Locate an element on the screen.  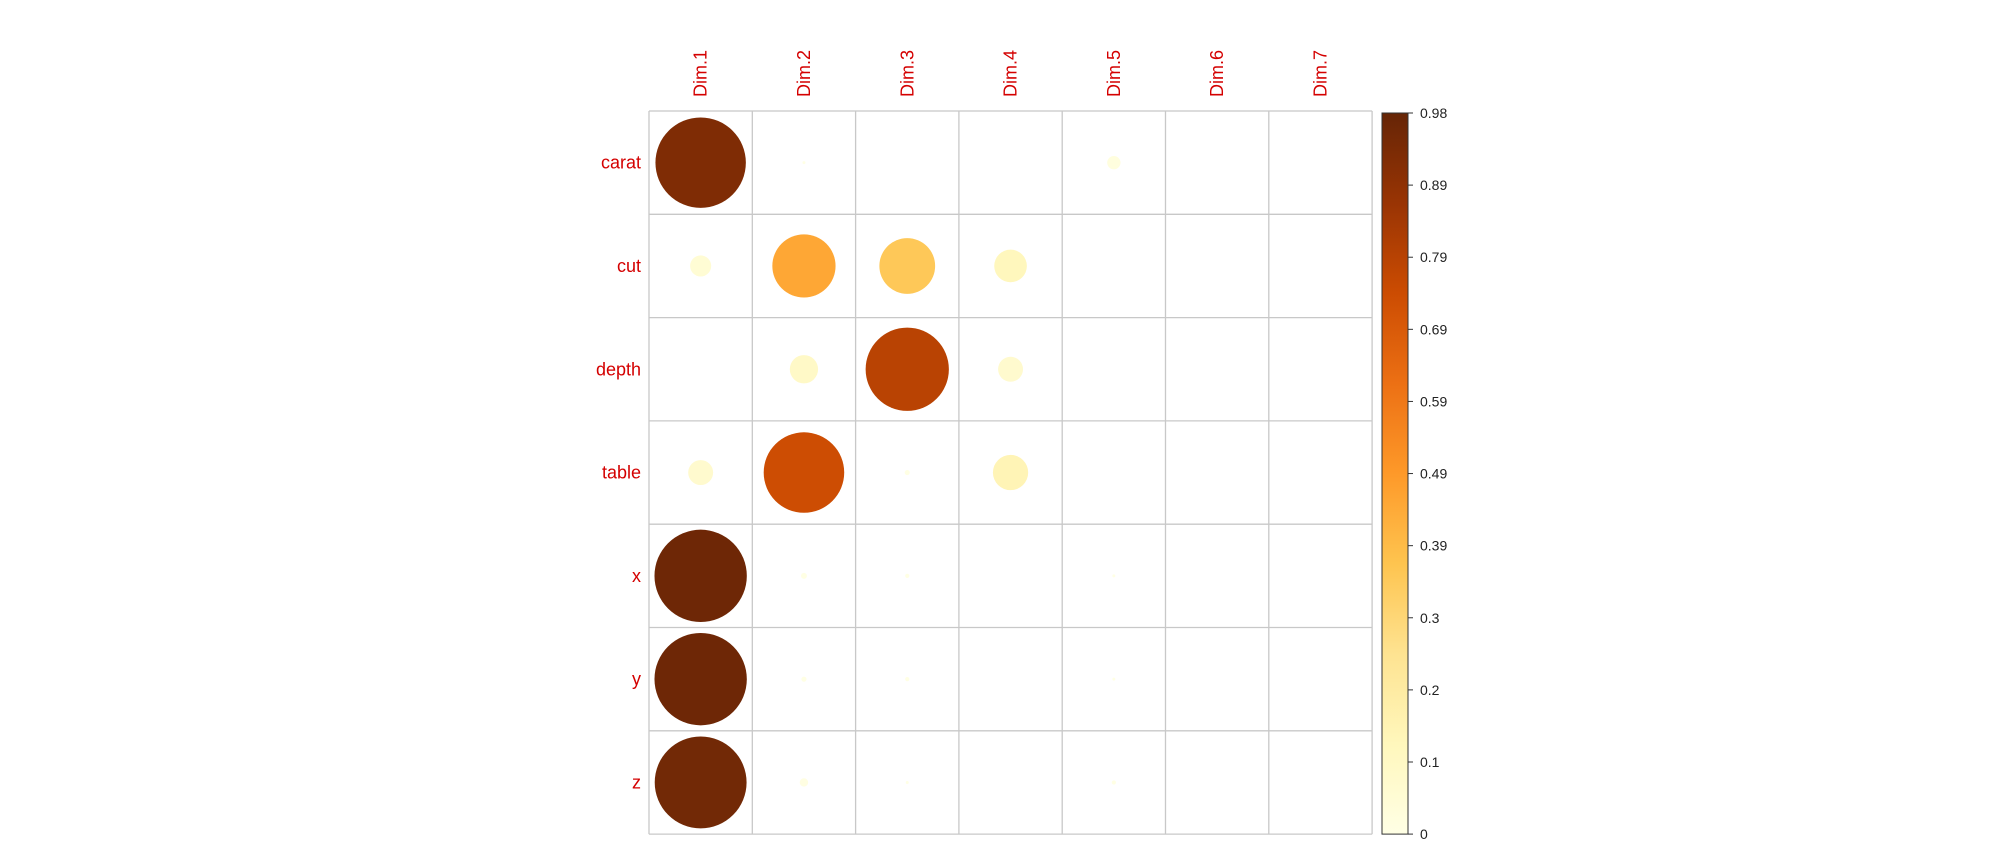
legend-tick-label: 0.3 is located at coordinates (1430, 618).